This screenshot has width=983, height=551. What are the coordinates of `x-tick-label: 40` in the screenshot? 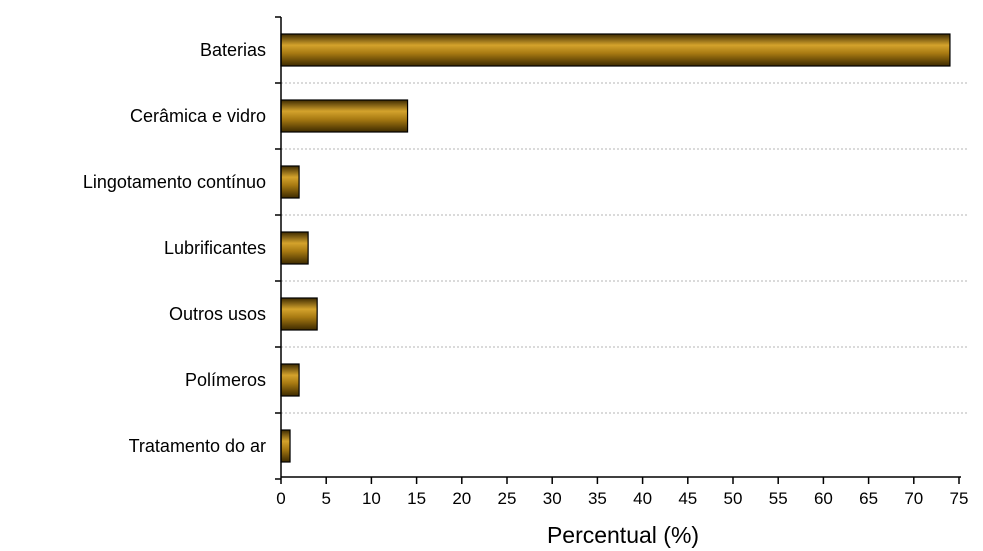 It's located at (642, 498).